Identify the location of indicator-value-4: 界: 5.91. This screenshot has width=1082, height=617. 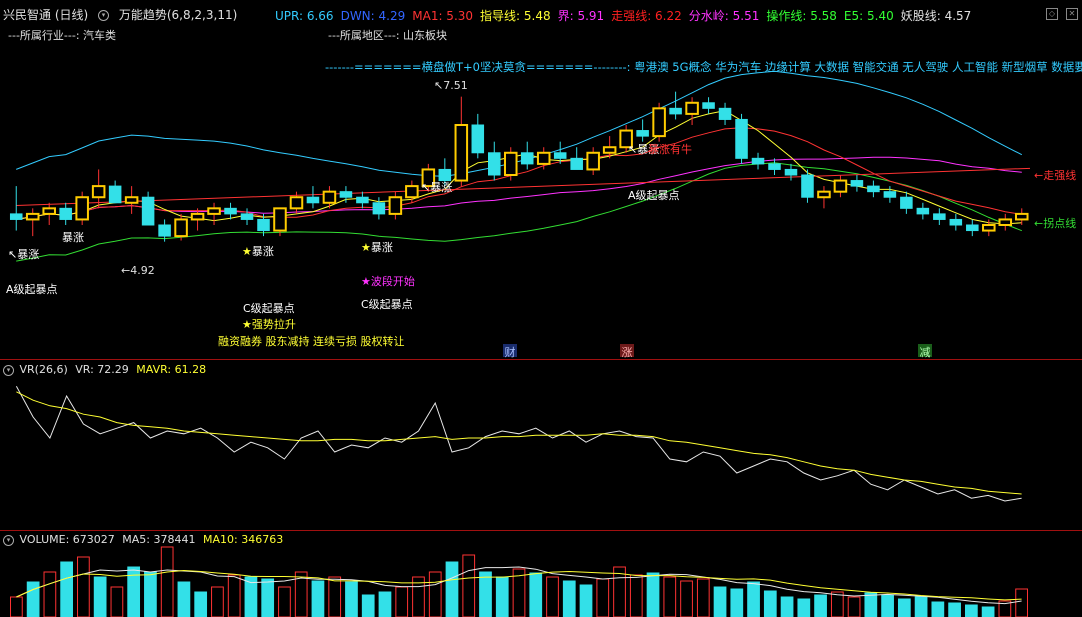
(581, 16).